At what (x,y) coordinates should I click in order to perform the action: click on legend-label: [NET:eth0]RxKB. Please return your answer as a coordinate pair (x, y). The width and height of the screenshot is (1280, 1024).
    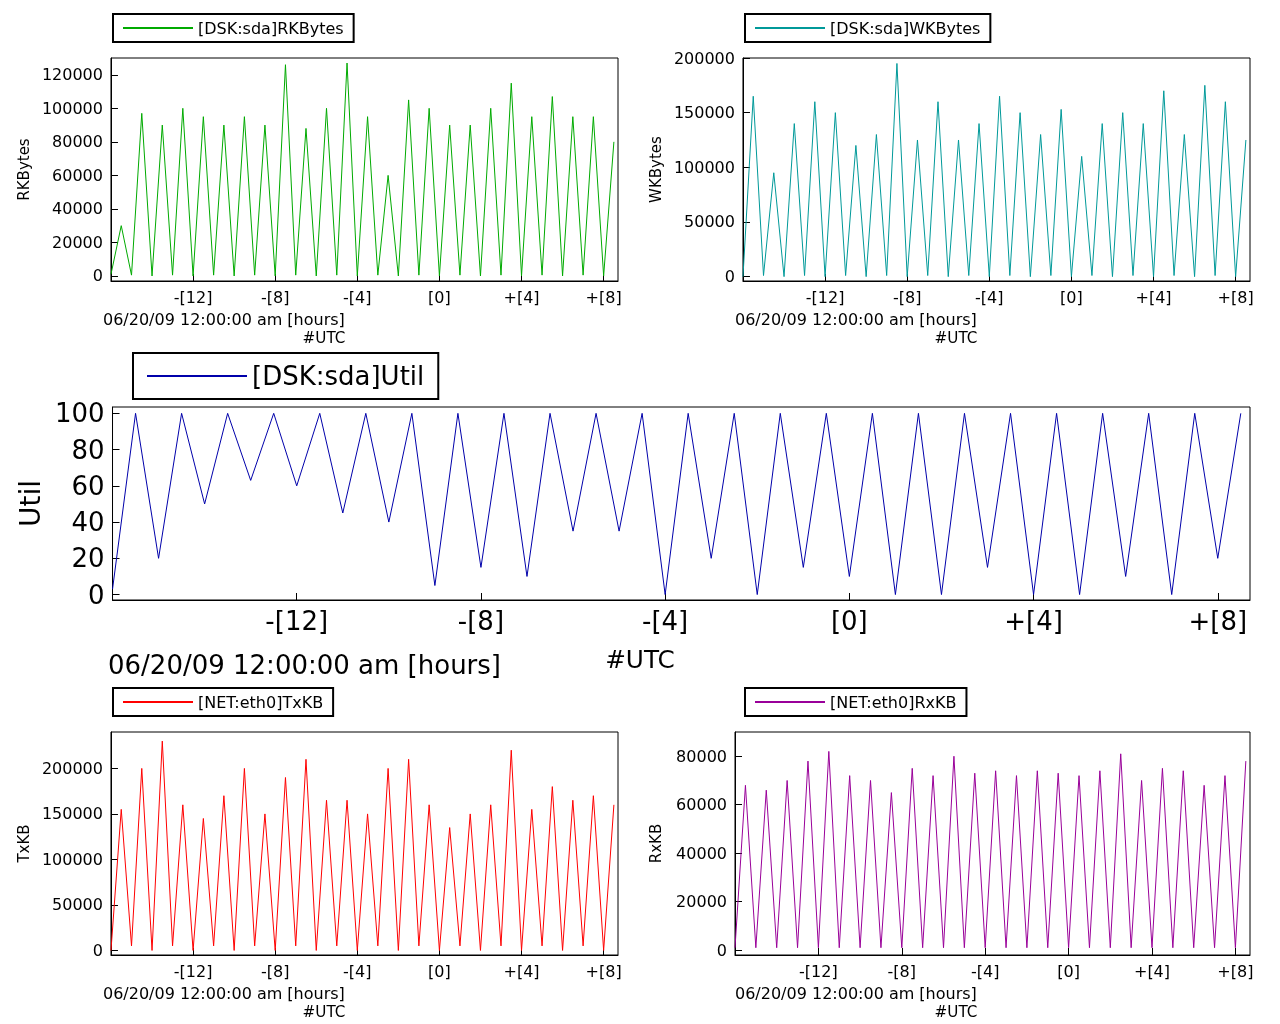
    Looking at the image, I should click on (893, 702).